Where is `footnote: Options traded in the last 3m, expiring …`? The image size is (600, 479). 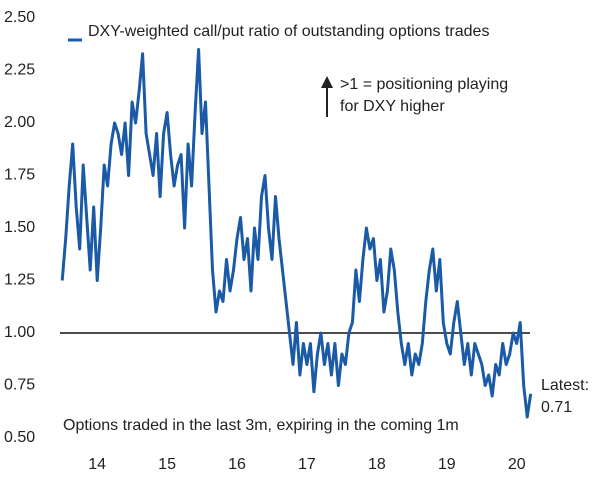 footnote: Options traded in the last 3m, expiring … is located at coordinates (261, 425).